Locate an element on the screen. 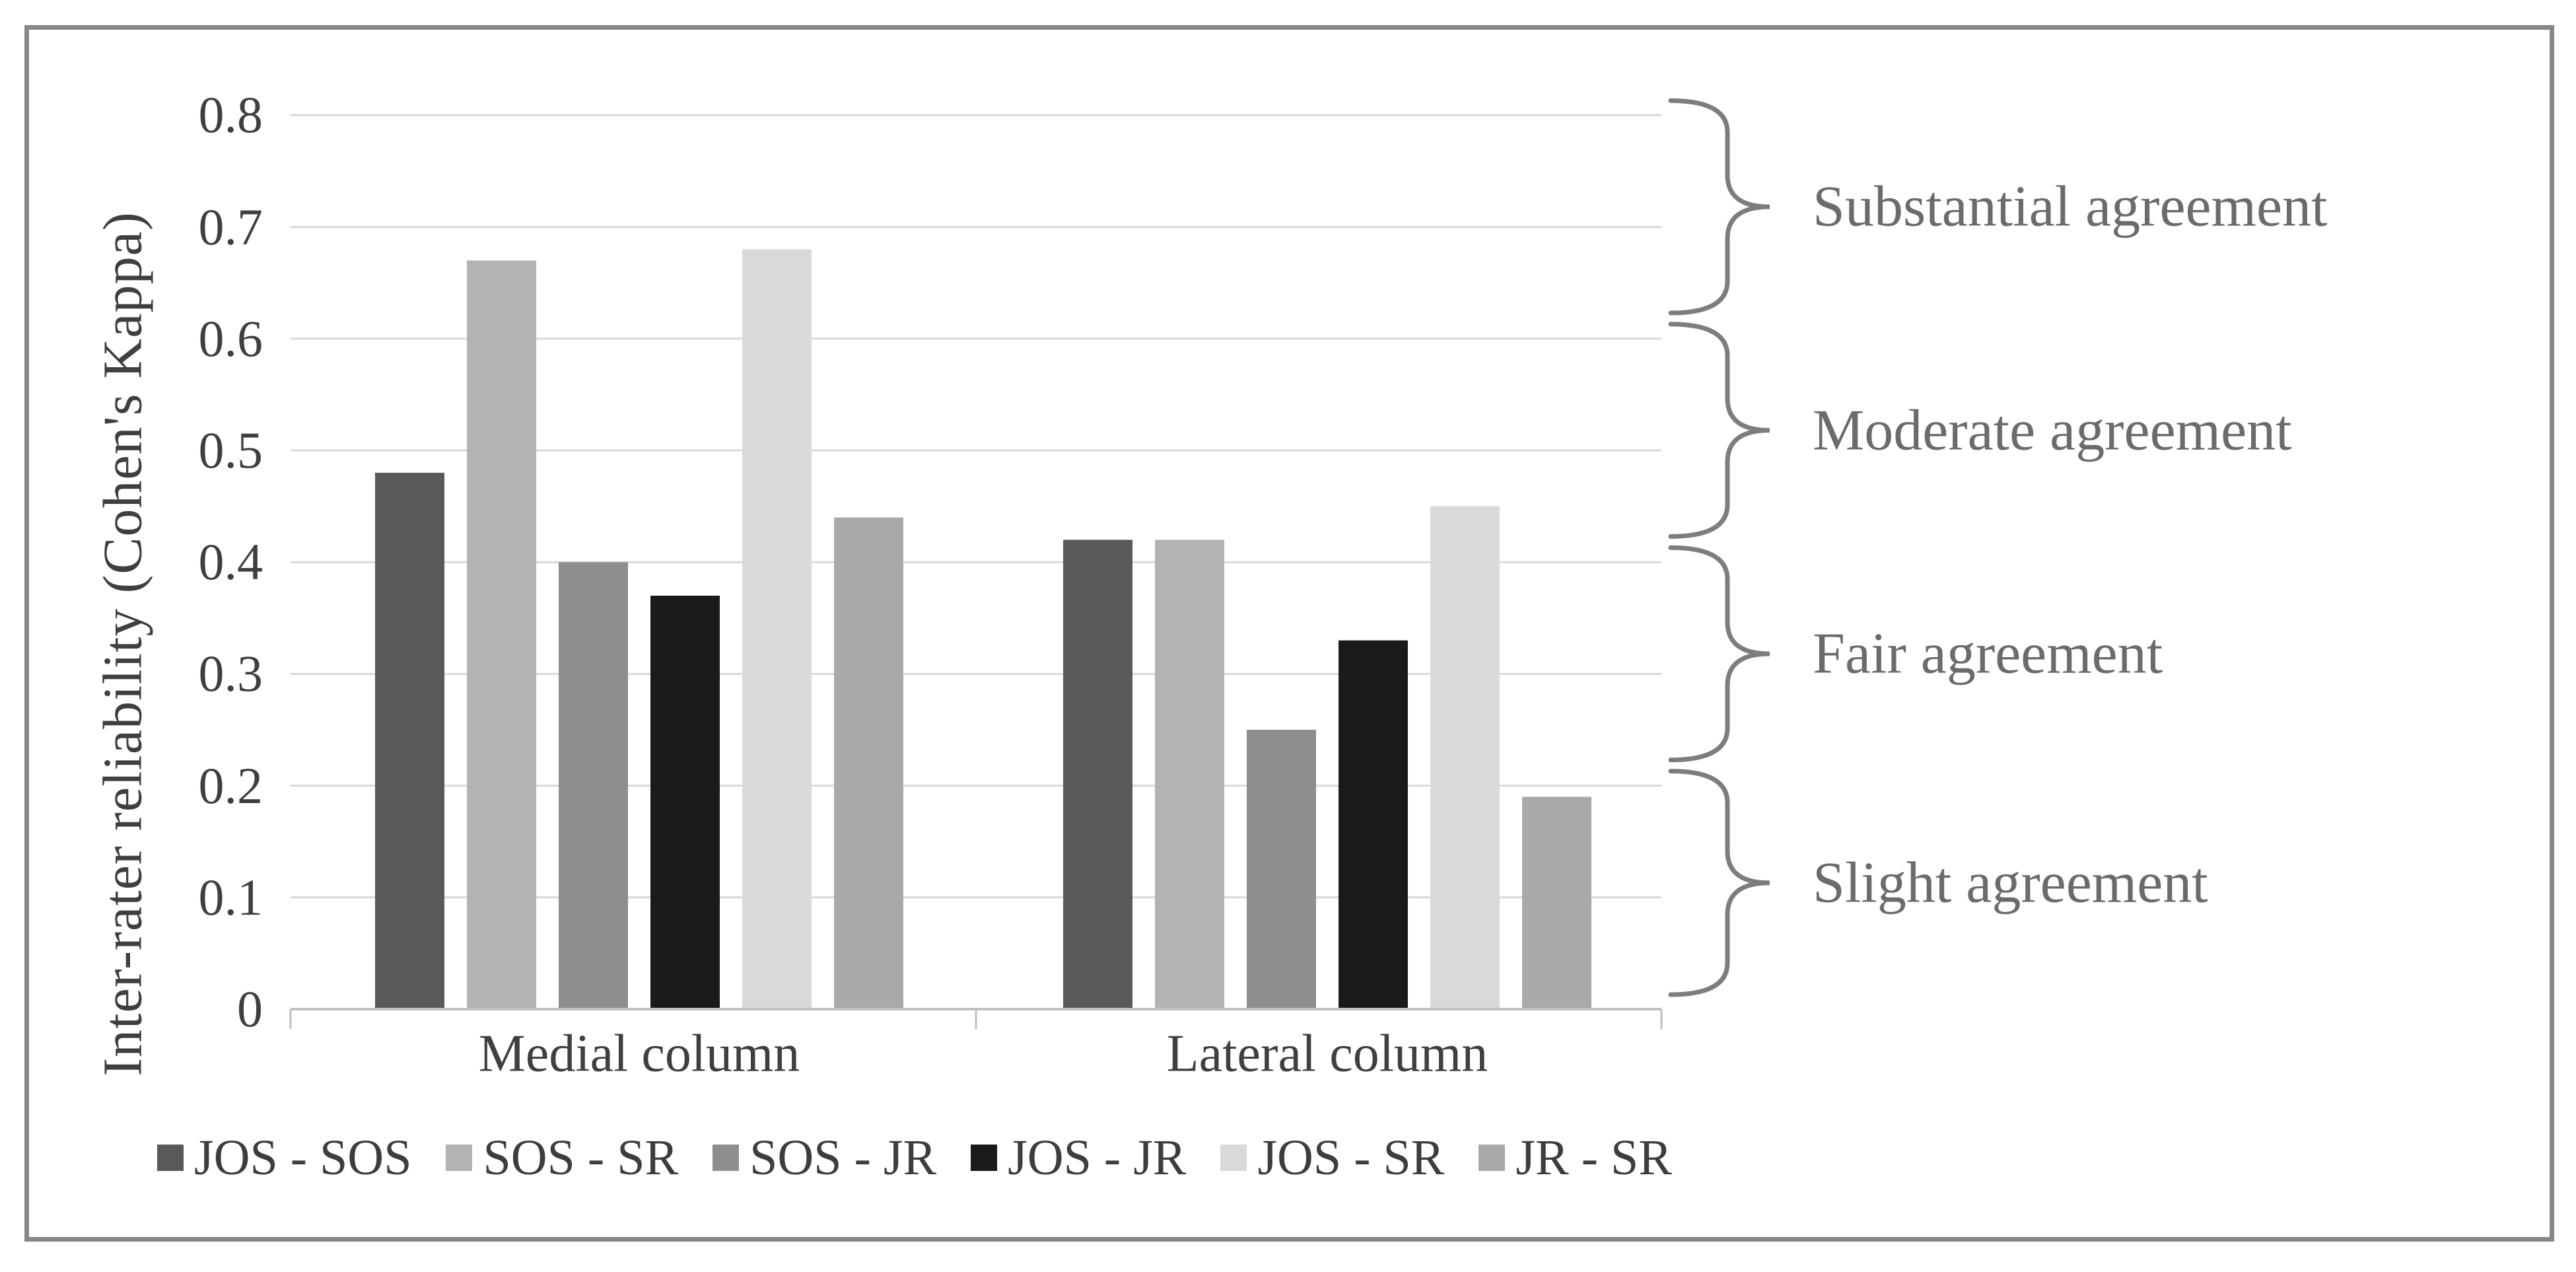  y-tick-label: 0.5 is located at coordinates (231, 450).